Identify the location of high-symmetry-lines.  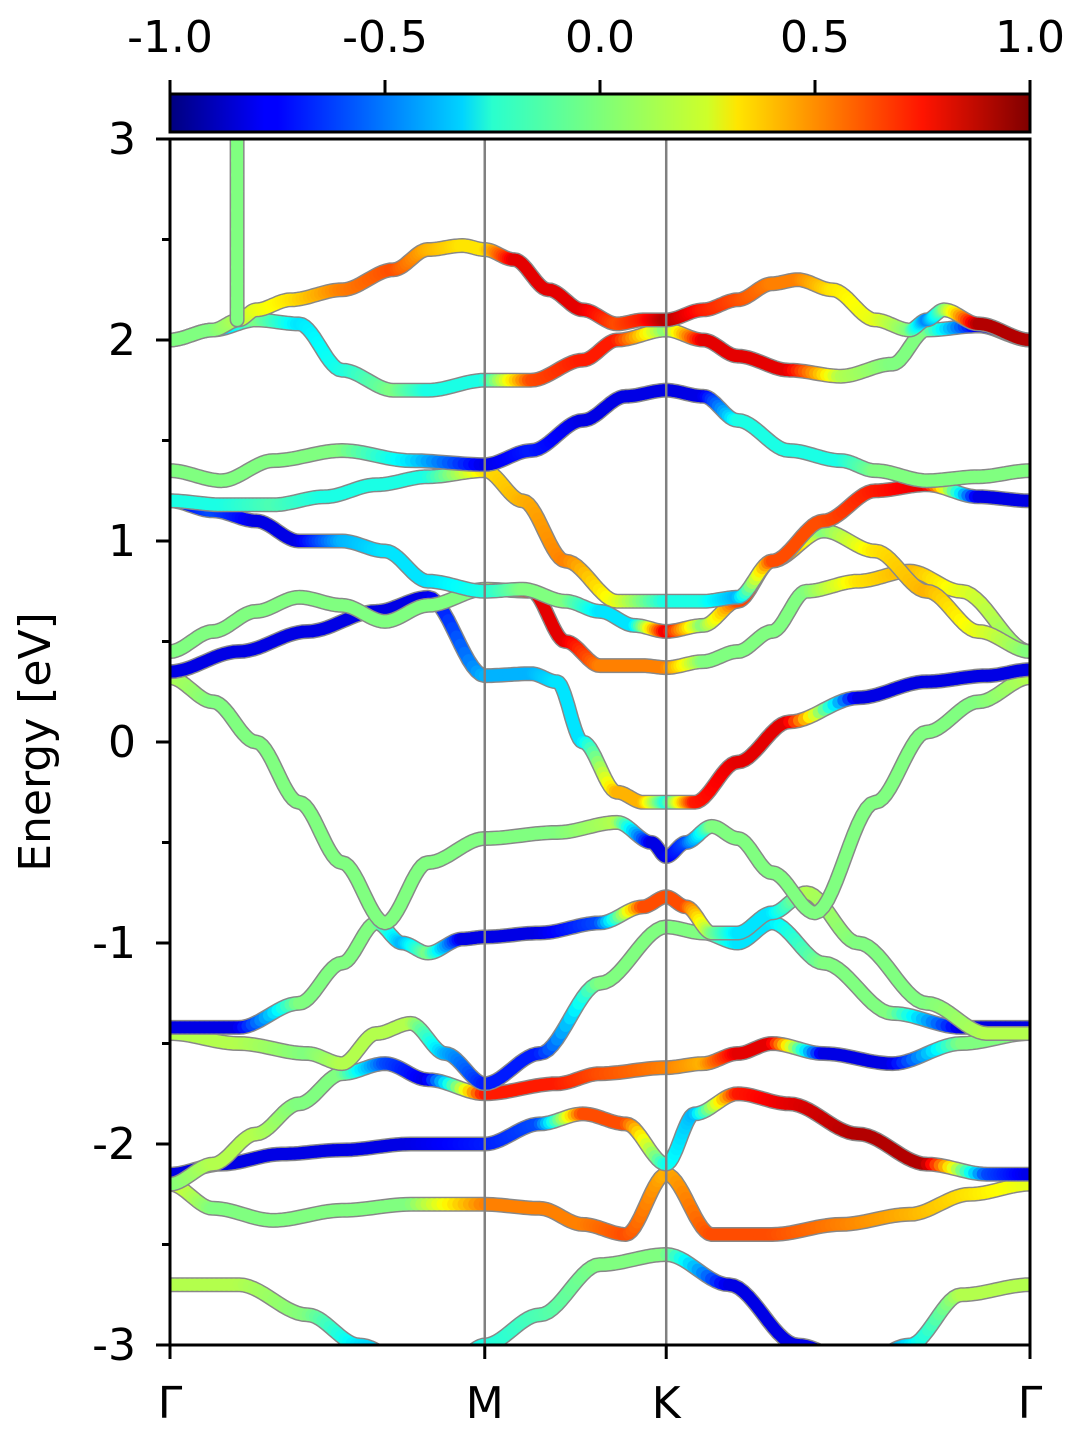
(575, 742).